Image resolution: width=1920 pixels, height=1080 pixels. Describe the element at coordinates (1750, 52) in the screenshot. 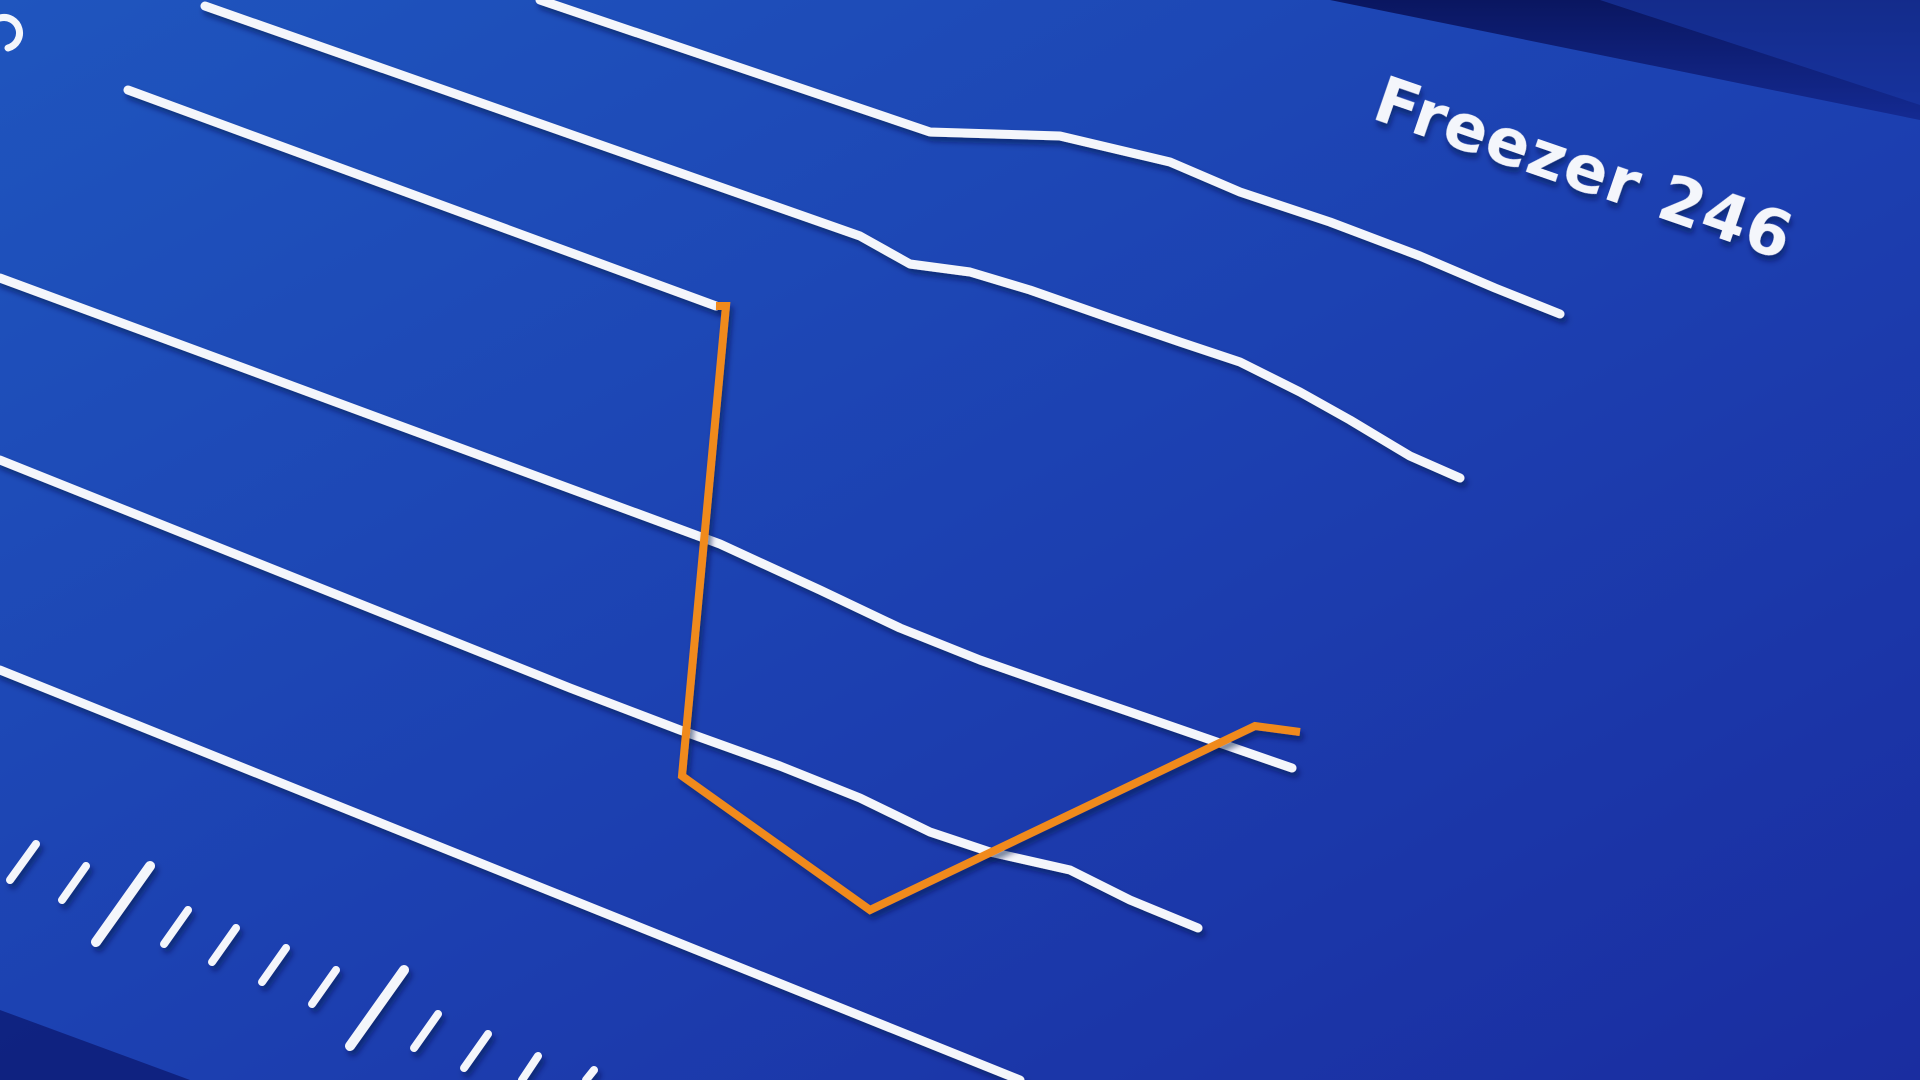

I see `panel-edge-top-right-highlight` at that location.